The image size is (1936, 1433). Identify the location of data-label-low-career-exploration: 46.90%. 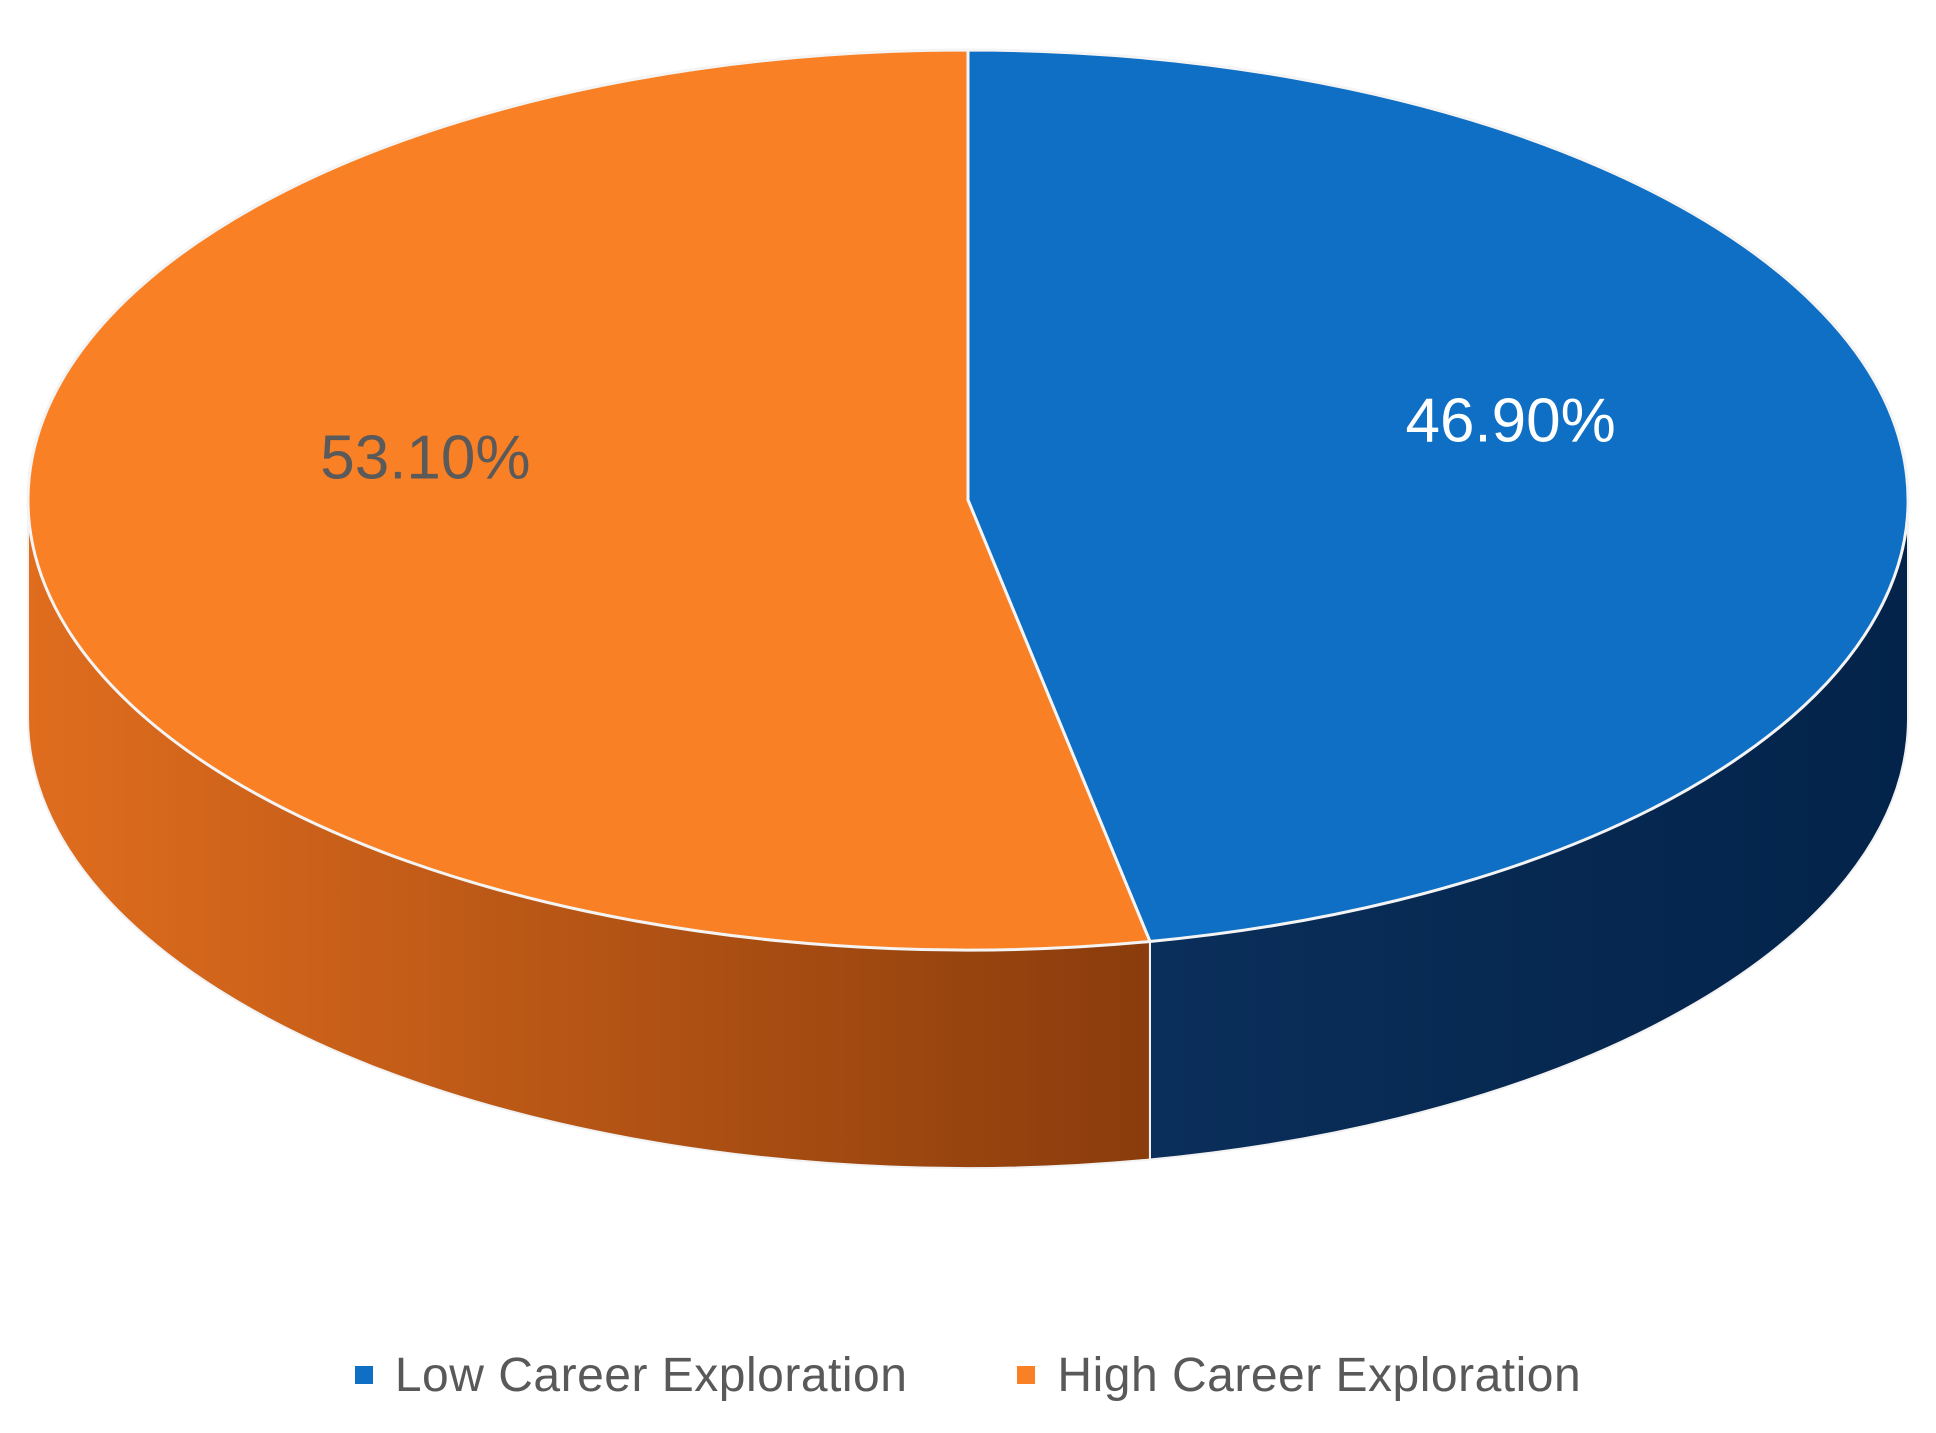
(1510, 421).